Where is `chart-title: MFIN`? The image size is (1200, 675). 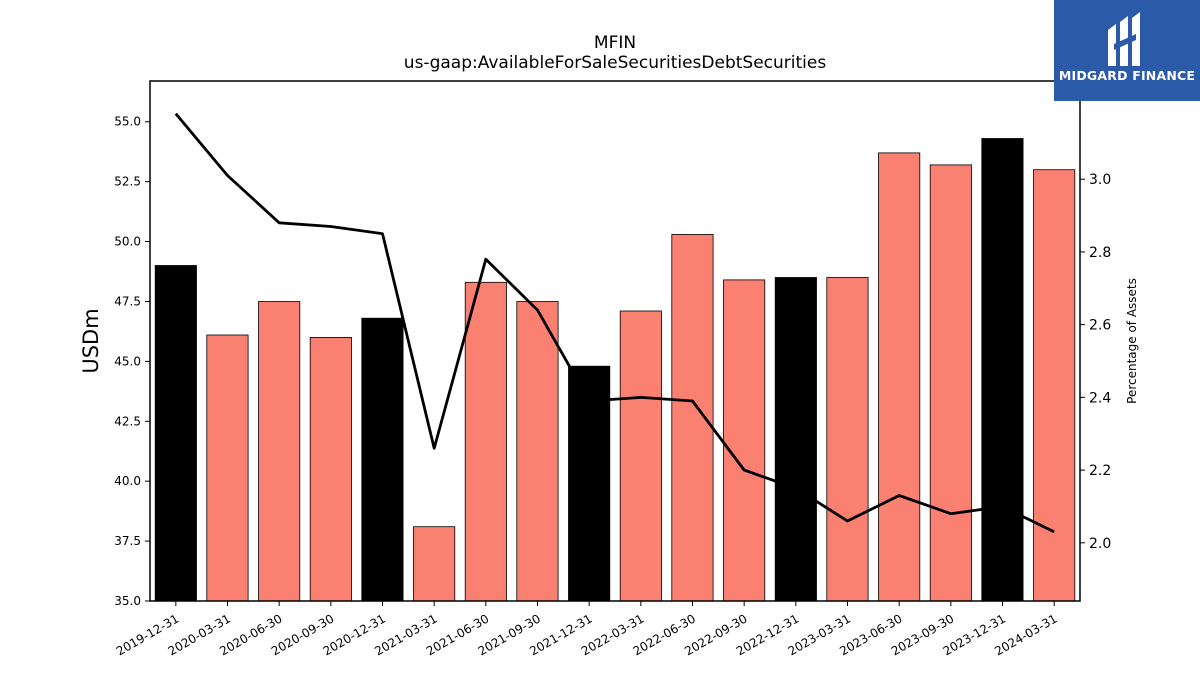 chart-title: MFIN is located at coordinates (615, 43).